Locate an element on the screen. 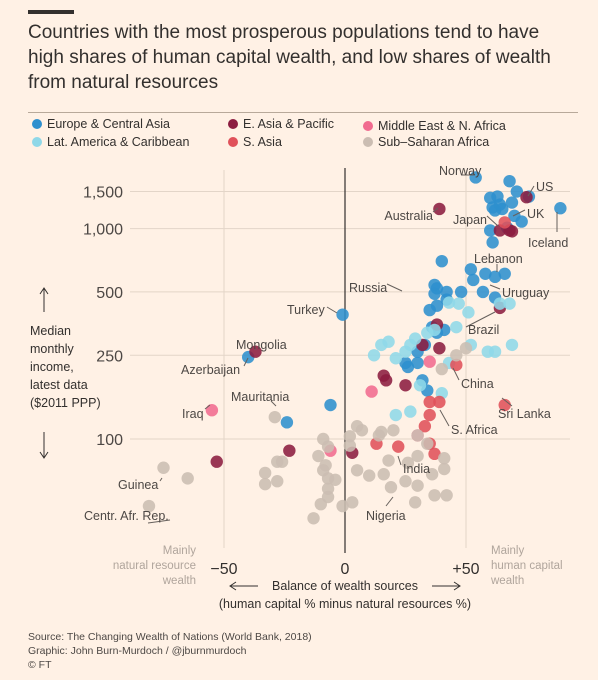 This screenshot has width=598, height=680. annotation-19: Guinea is located at coordinates (138, 485).